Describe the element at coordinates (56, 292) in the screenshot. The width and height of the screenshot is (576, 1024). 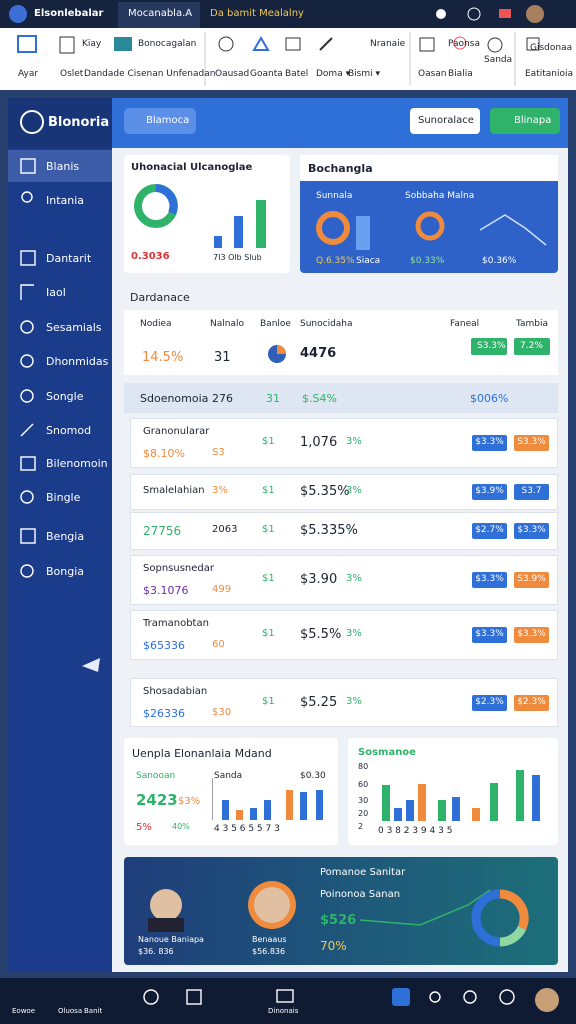
I see `nav-item: Iaol` at that location.